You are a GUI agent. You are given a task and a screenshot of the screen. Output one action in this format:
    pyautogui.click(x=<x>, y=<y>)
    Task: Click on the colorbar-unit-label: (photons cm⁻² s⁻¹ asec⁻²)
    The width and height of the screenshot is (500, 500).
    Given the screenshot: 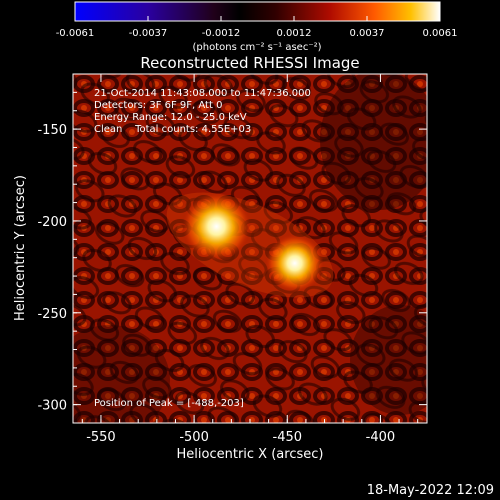 What is the action you would take?
    pyautogui.click(x=256, y=47)
    